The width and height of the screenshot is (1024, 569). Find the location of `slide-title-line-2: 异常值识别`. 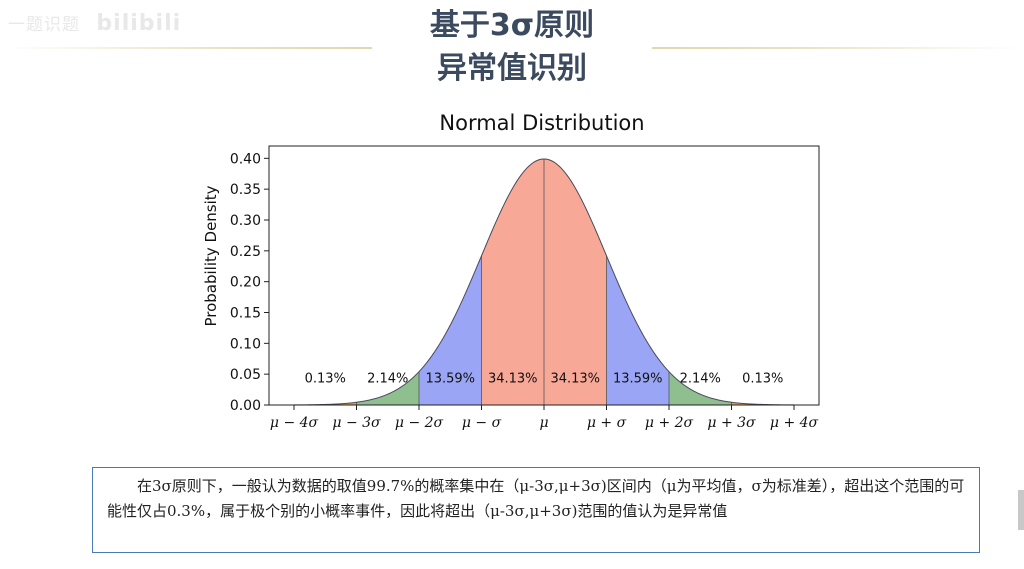

slide-title-line-2: 异常值识别 is located at coordinates (512, 68).